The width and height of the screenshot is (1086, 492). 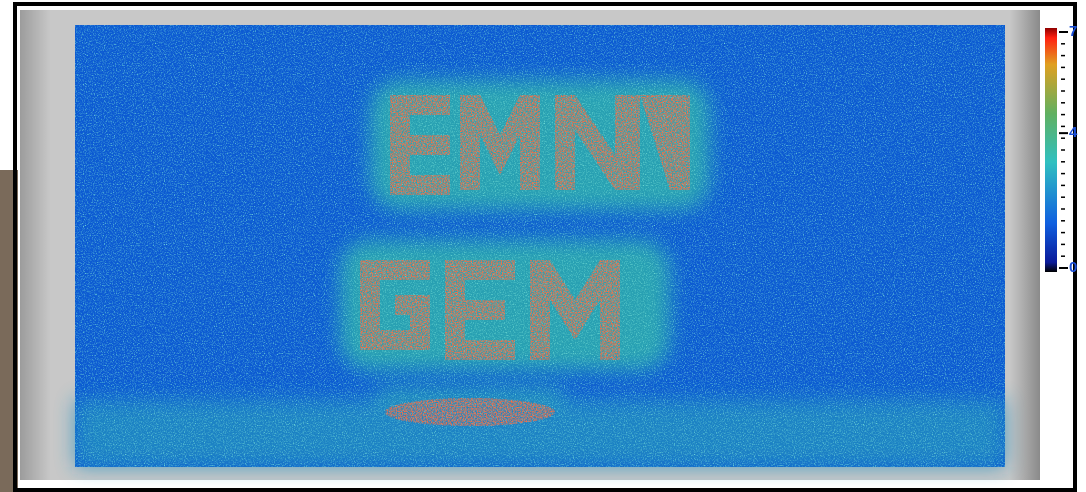 I want to click on colorbar-tick-label: 7, so click(x=1073, y=31).